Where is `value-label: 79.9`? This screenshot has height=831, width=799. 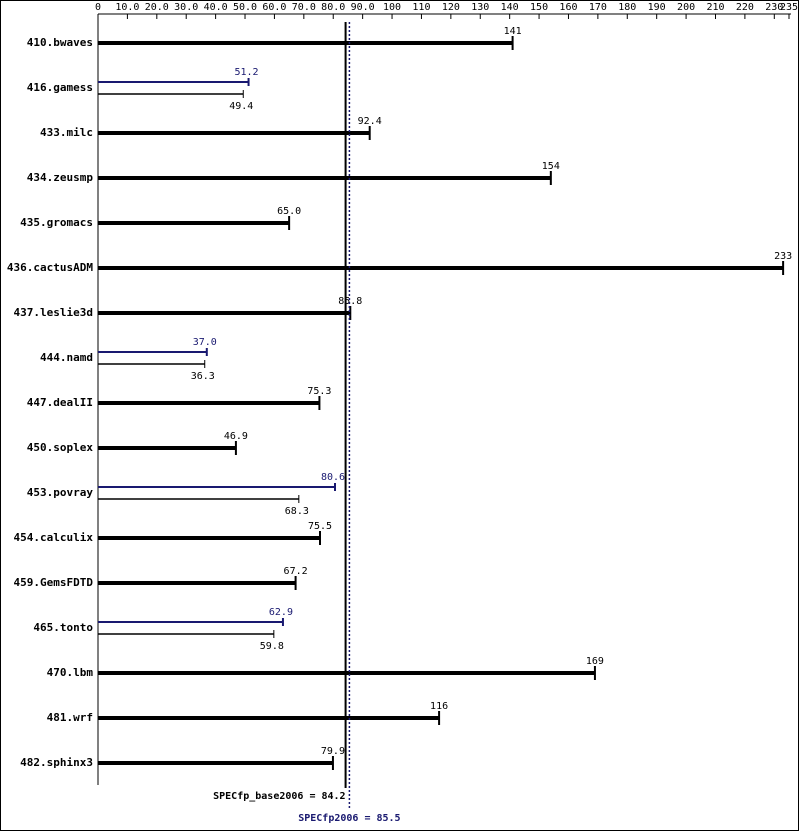 value-label: 79.9 is located at coordinates (333, 751).